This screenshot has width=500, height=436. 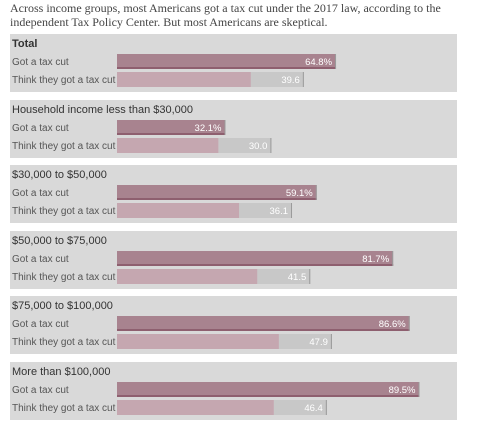 What do you see at coordinates (299, 193) in the screenshot?
I see `actual-value-label: 59.1%` at bounding box center [299, 193].